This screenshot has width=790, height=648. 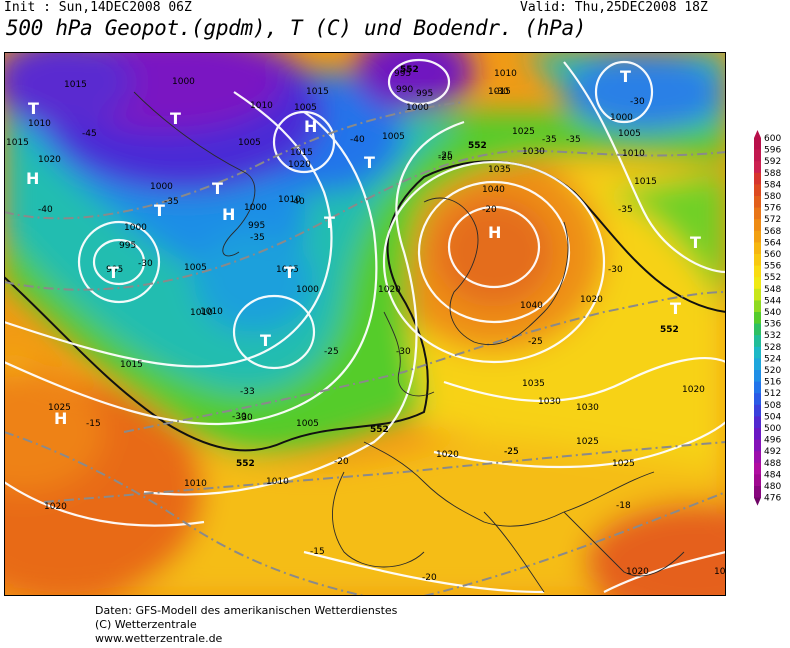 I want to click on legend-value: 540, so click(x=772, y=313).